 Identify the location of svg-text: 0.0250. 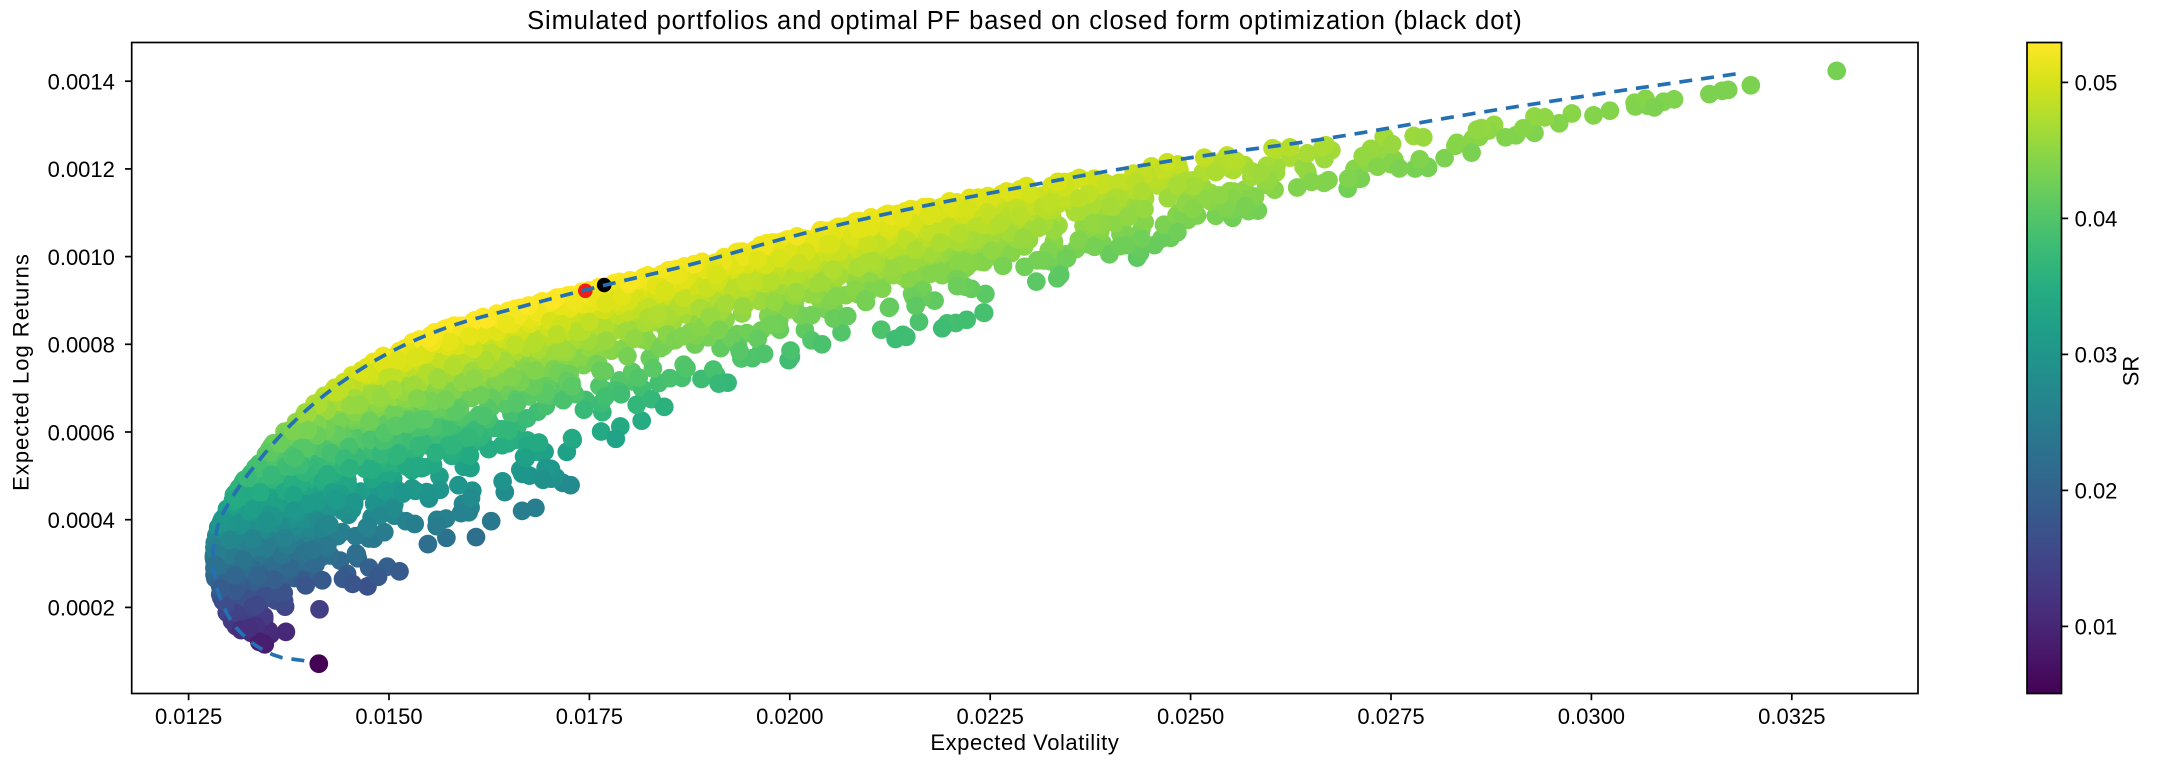
(1190, 716).